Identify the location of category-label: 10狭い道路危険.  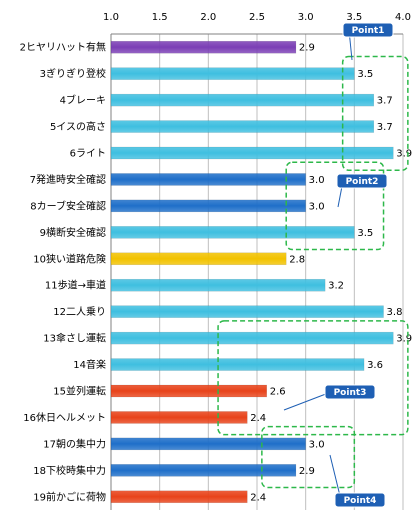
(69, 258).